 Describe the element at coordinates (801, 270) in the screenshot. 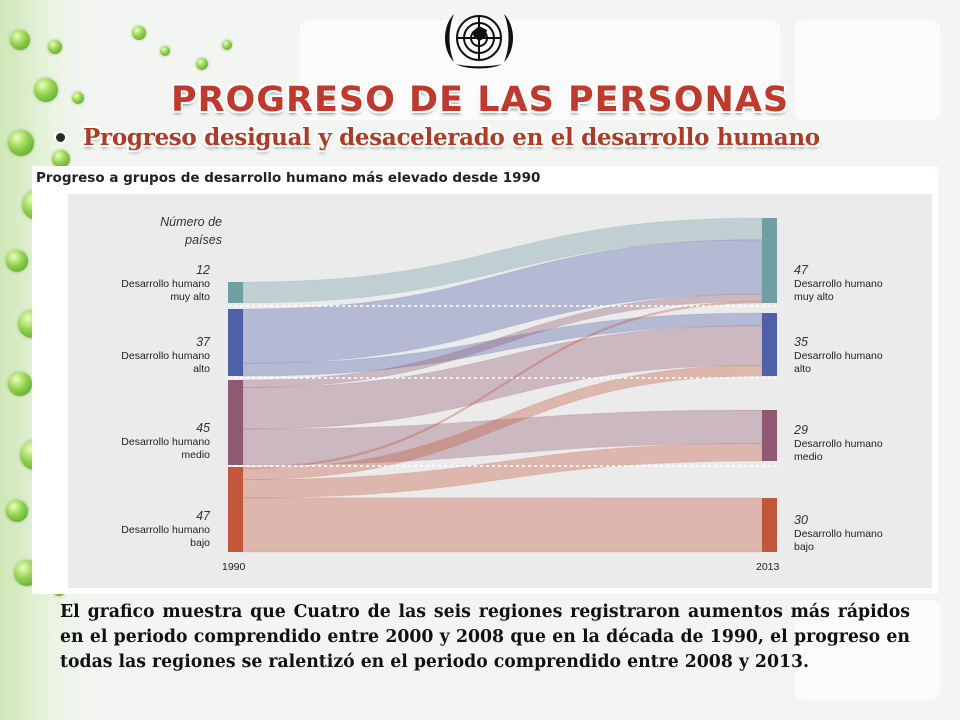

I see `node-2013-value: 47` at that location.